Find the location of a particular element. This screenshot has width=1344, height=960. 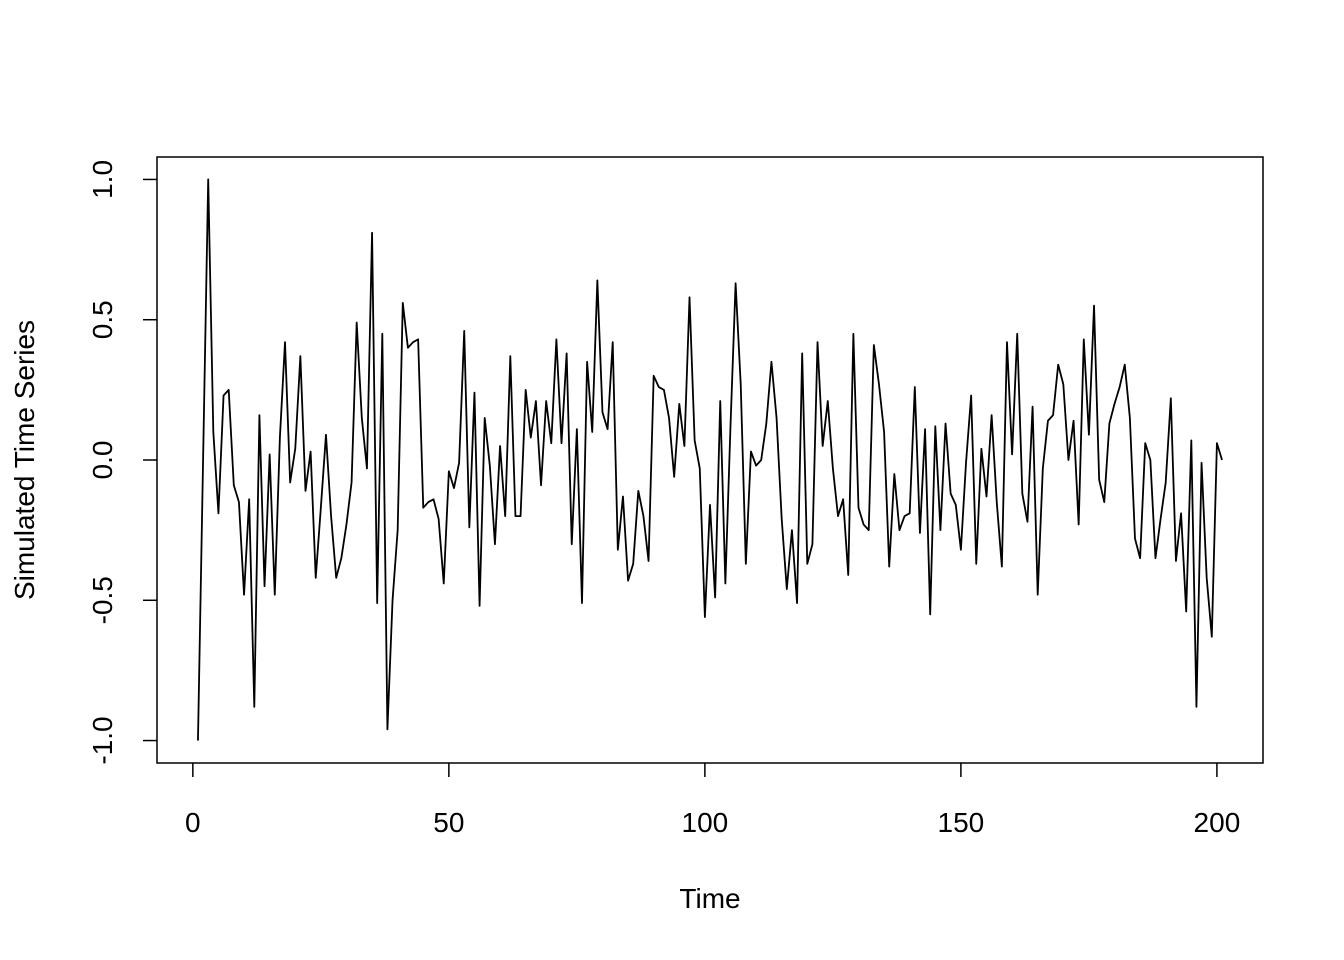

x-tick-label: 200 is located at coordinates (1217, 822).